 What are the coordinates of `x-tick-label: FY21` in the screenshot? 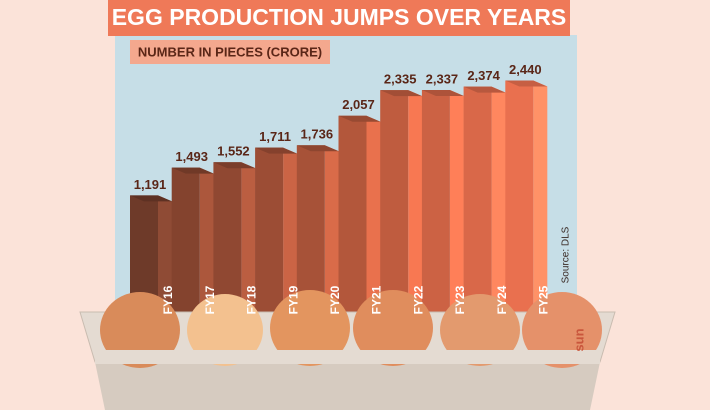 It's located at (377, 299).